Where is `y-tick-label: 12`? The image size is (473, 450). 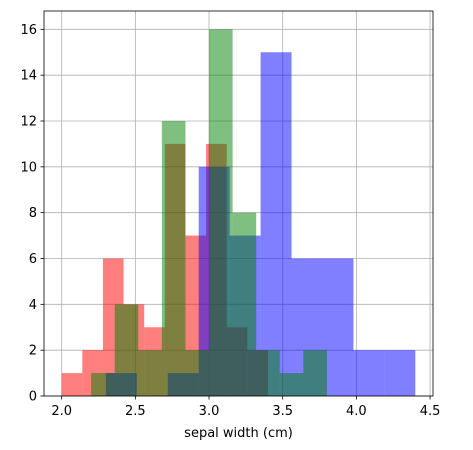
y-tick-label: 12 is located at coordinates (28, 122).